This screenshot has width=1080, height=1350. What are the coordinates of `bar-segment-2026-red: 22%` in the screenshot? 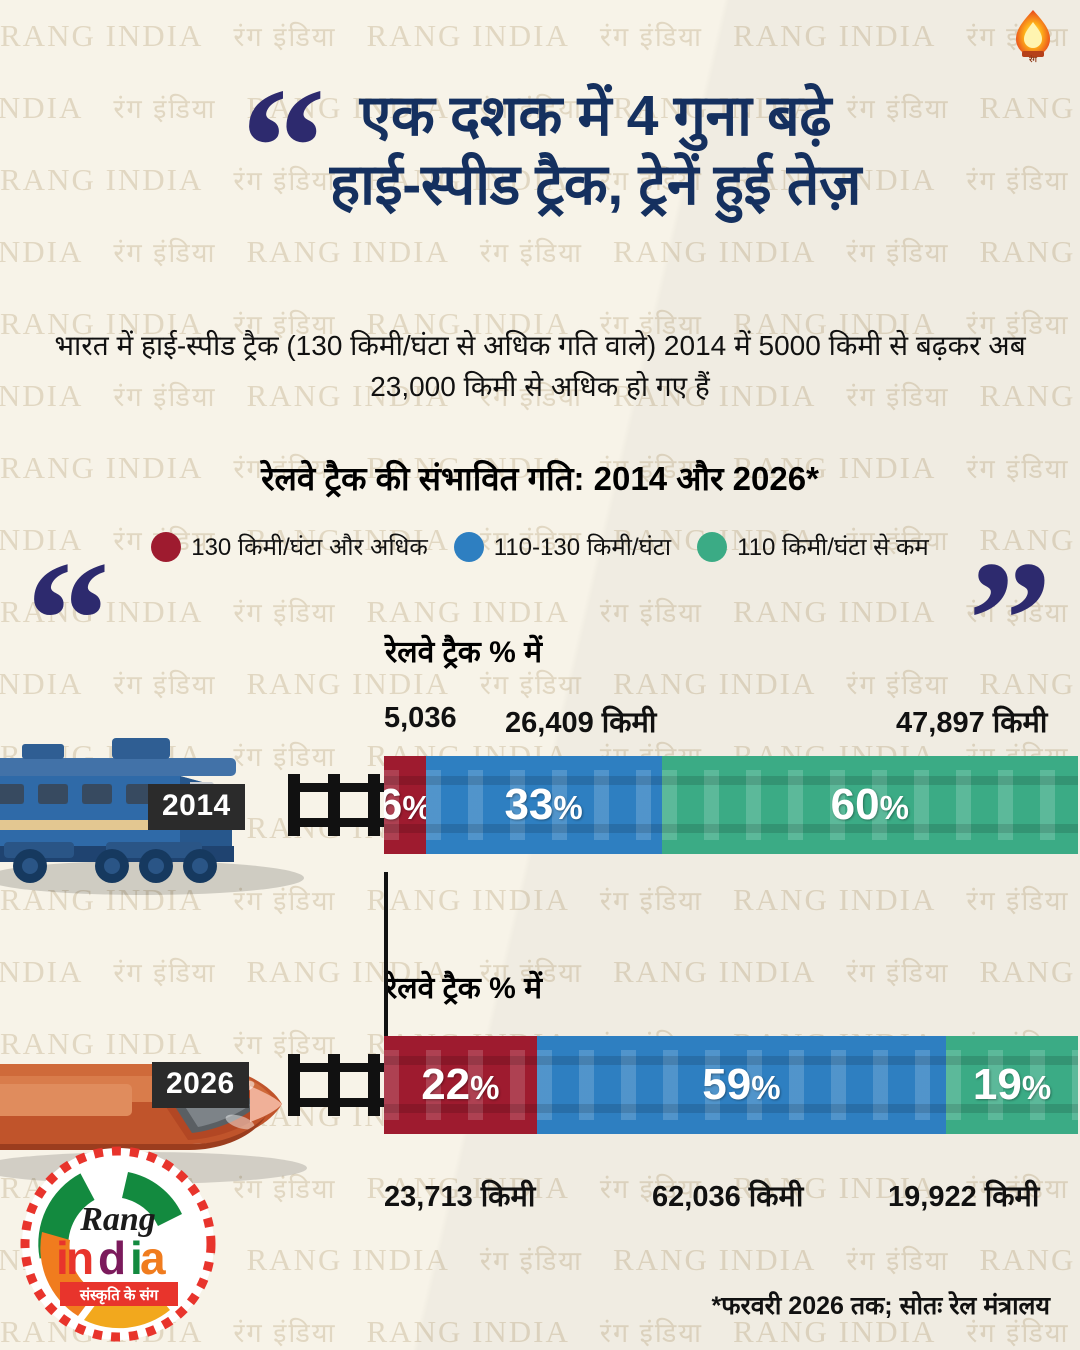 It's located at (460, 1085).